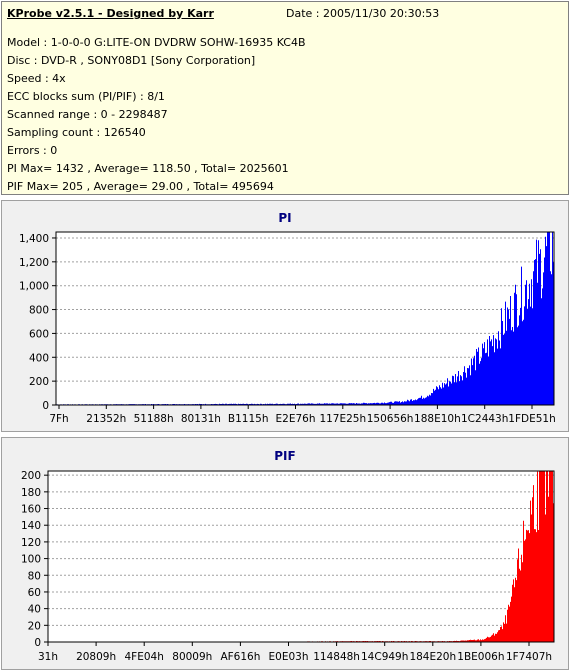  I want to click on pi-xtick-label: 1C2443h, so click(484, 419).